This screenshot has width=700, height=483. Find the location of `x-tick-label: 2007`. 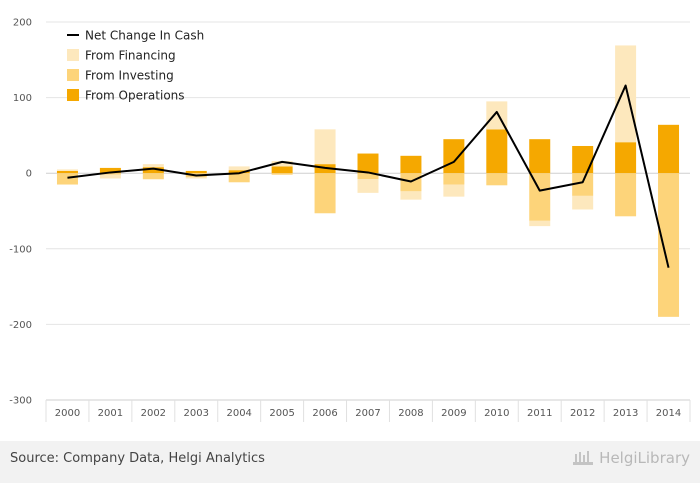

x-tick-label: 2007 is located at coordinates (367, 413).